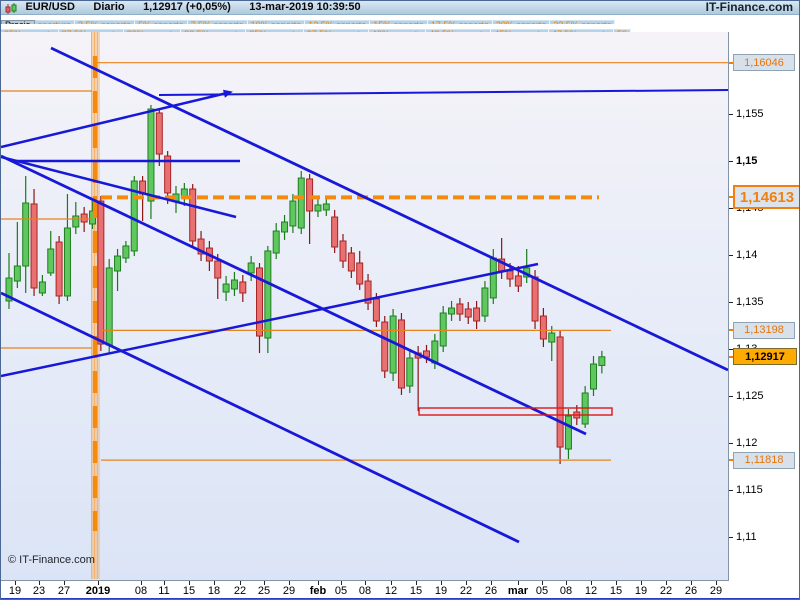  I want to click on support-level-button: 37.5% soporte, so click(336, 30).